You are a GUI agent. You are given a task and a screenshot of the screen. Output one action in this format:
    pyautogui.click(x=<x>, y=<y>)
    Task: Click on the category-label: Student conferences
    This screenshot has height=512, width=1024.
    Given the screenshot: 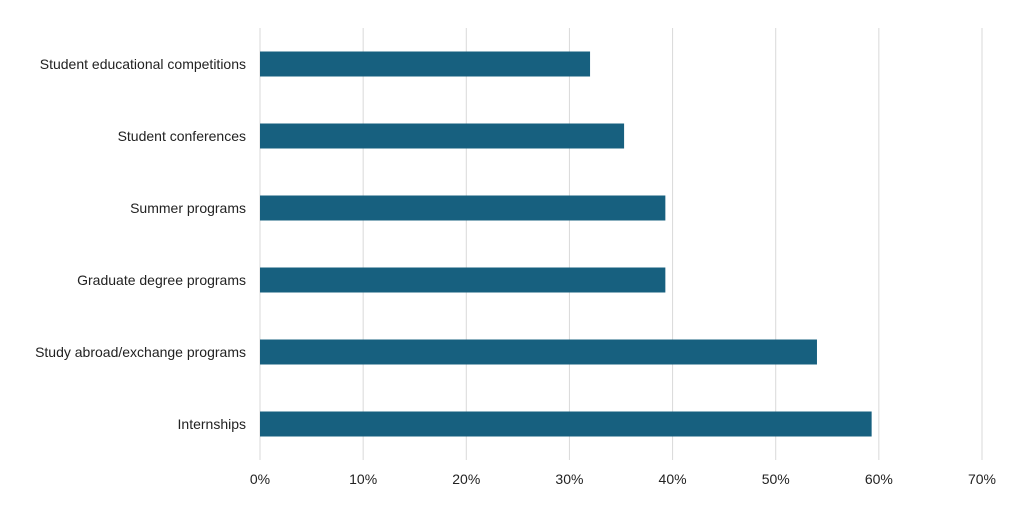 What is the action you would take?
    pyautogui.click(x=182, y=136)
    